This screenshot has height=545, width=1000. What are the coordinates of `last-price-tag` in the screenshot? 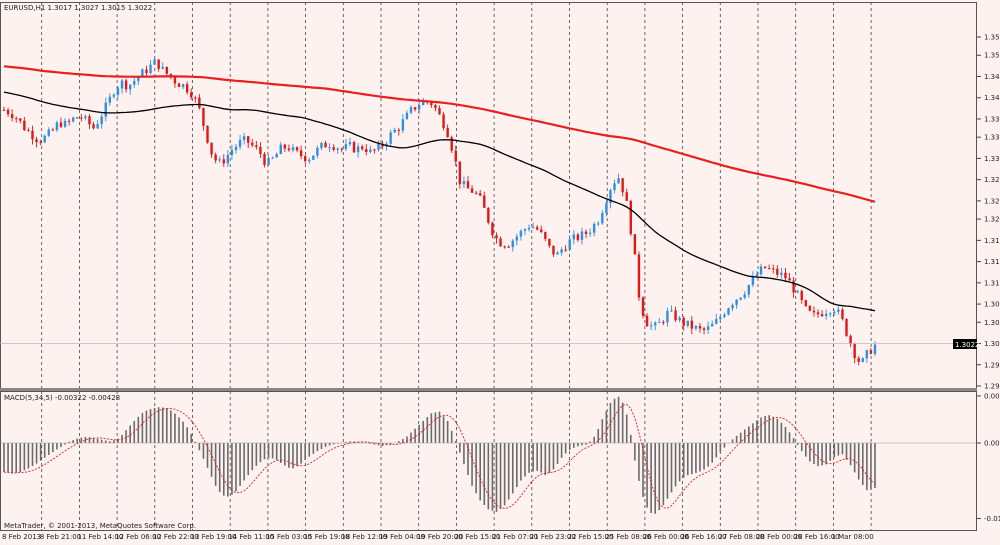 It's located at (965, 344).